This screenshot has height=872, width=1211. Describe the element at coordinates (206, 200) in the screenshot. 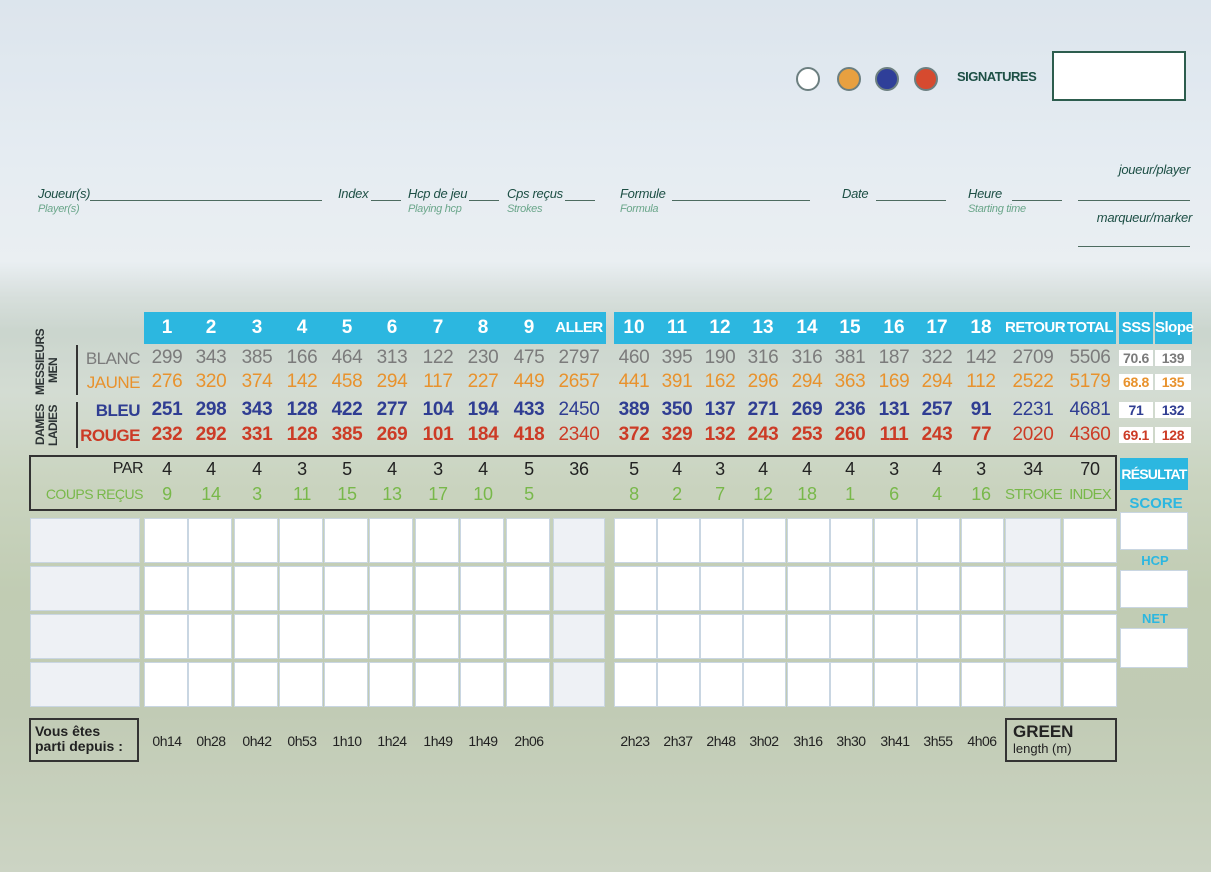

I see `player-field` at that location.